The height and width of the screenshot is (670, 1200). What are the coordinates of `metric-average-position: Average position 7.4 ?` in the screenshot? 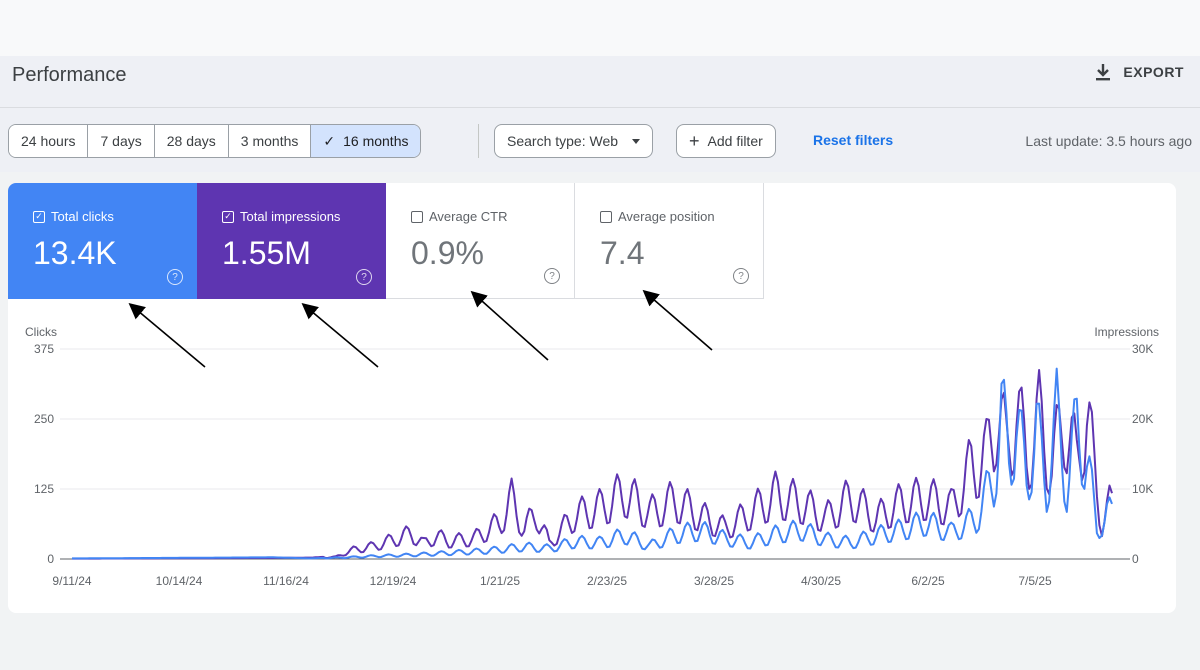 It's located at (669, 241).